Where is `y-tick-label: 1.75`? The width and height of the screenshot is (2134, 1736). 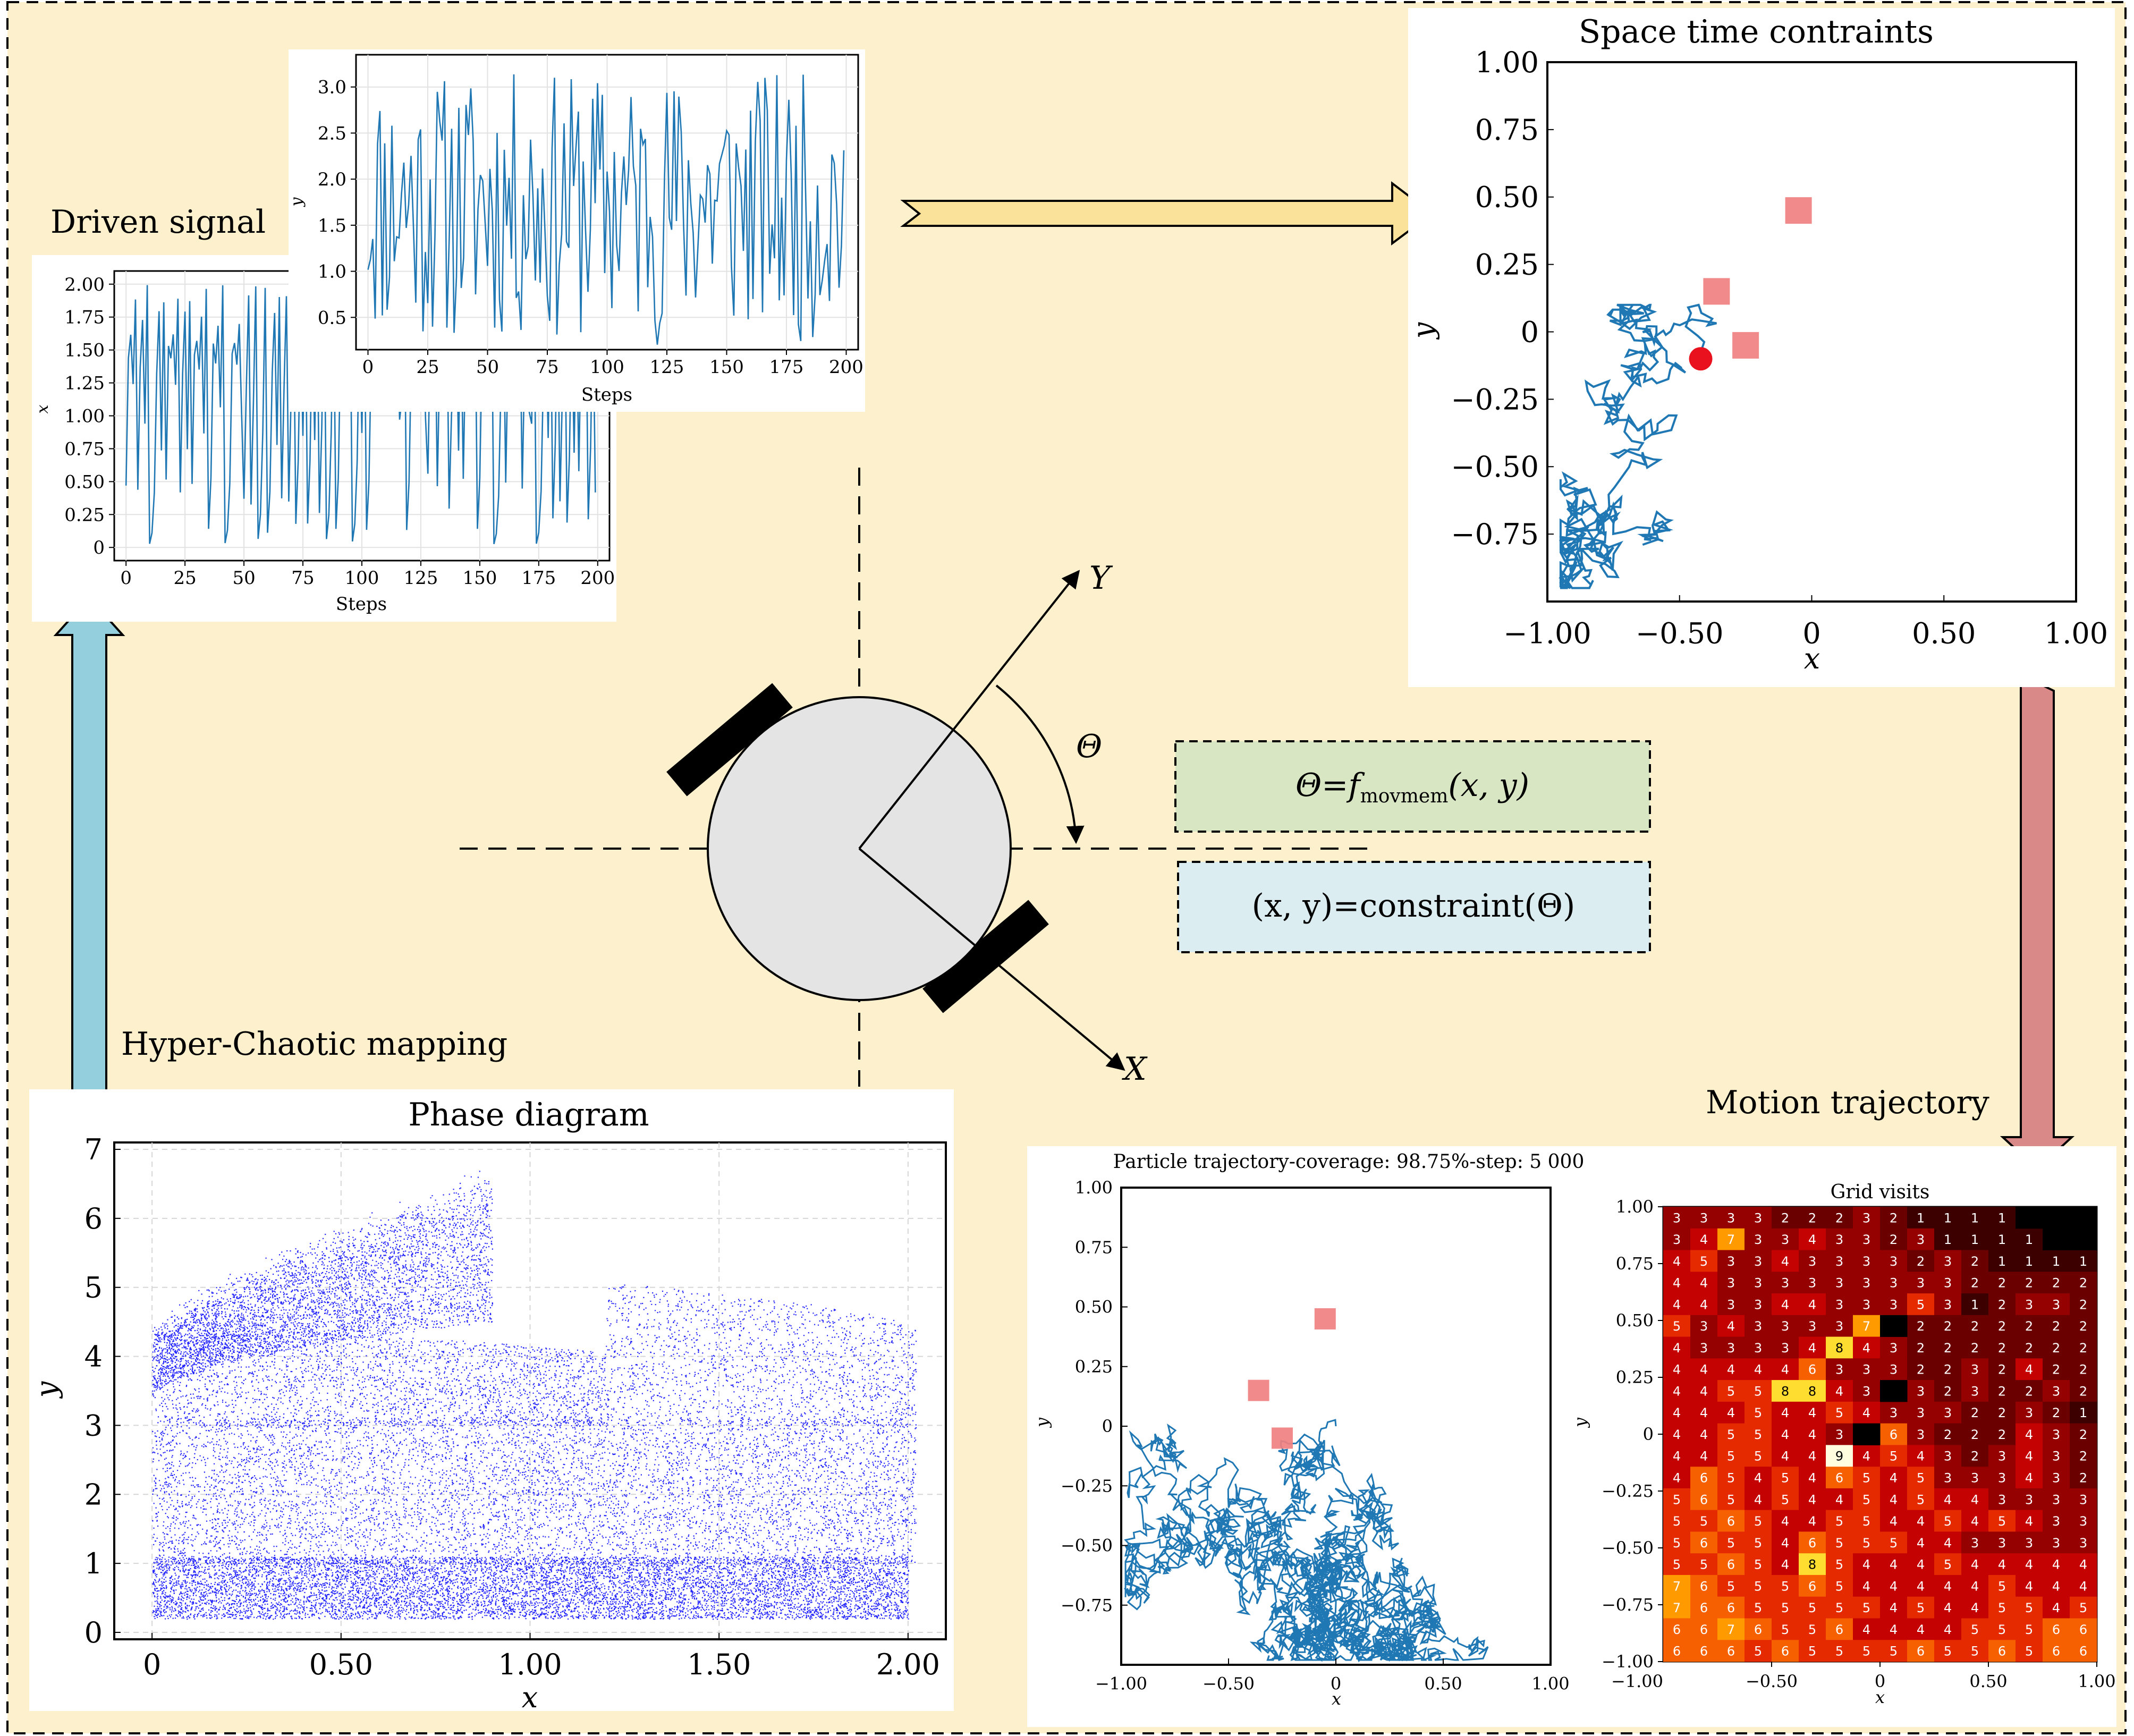 y-tick-label: 1.75 is located at coordinates (84, 317).